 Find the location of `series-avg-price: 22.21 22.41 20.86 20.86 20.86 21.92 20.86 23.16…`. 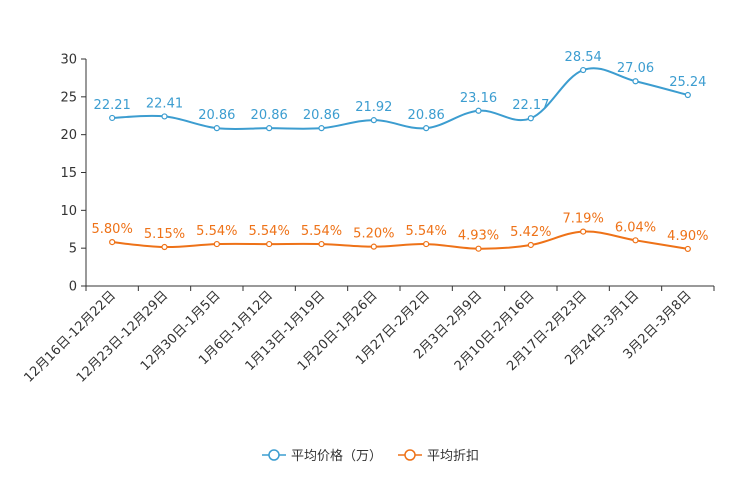

series-avg-price: 22.21 22.41 20.86 20.86 20.86 21.92 20.86 23.16… is located at coordinates (400, 91).